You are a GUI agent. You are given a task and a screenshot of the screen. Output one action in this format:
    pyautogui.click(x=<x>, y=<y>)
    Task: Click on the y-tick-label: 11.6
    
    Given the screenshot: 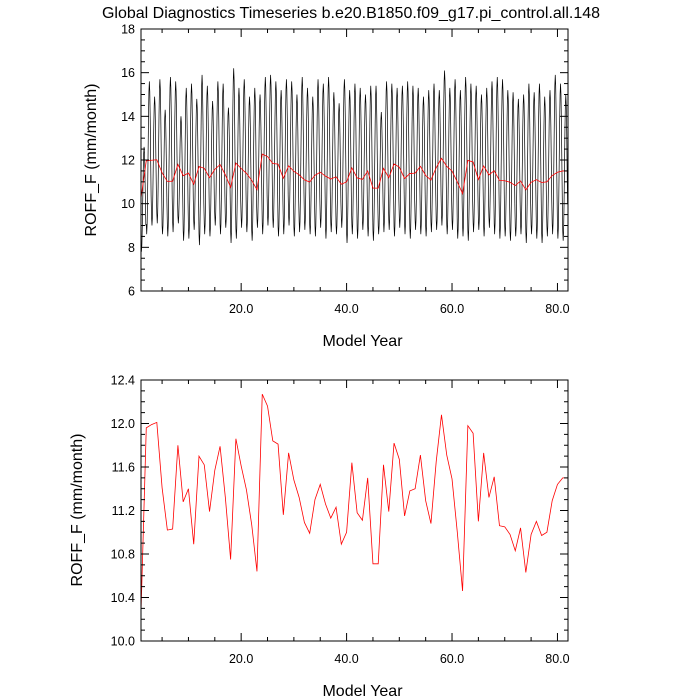 What is the action you would take?
    pyautogui.click(x=123, y=468)
    